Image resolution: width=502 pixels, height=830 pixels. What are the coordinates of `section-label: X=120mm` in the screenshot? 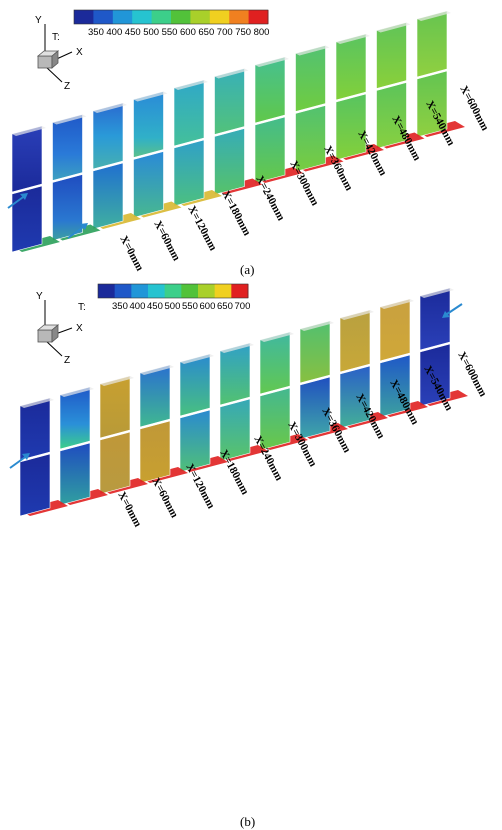 It's located at (202, 228).